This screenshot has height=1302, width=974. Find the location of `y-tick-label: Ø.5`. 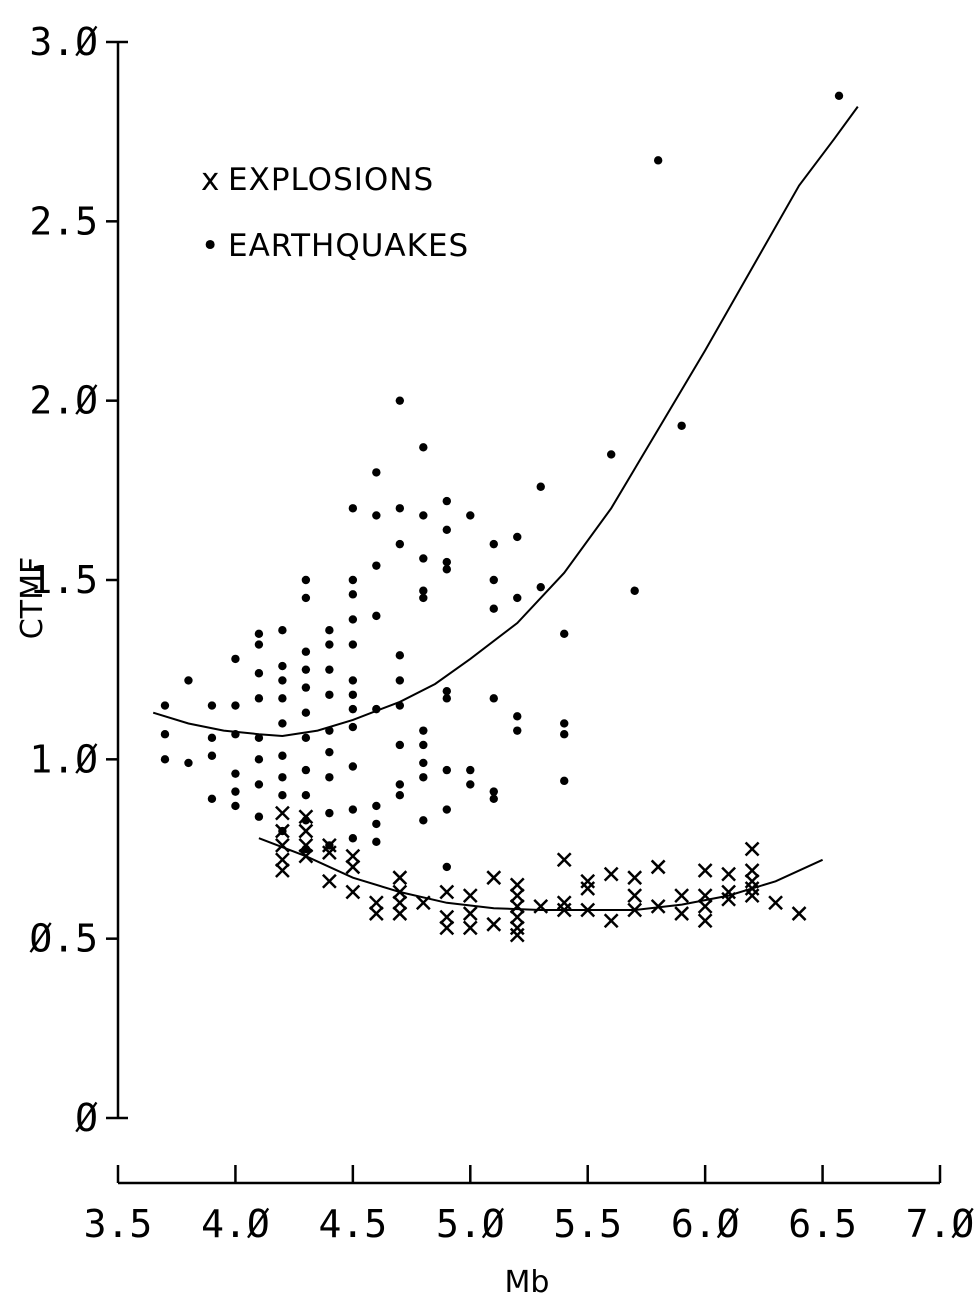

y-tick-label: Ø.5 is located at coordinates (63, 939).